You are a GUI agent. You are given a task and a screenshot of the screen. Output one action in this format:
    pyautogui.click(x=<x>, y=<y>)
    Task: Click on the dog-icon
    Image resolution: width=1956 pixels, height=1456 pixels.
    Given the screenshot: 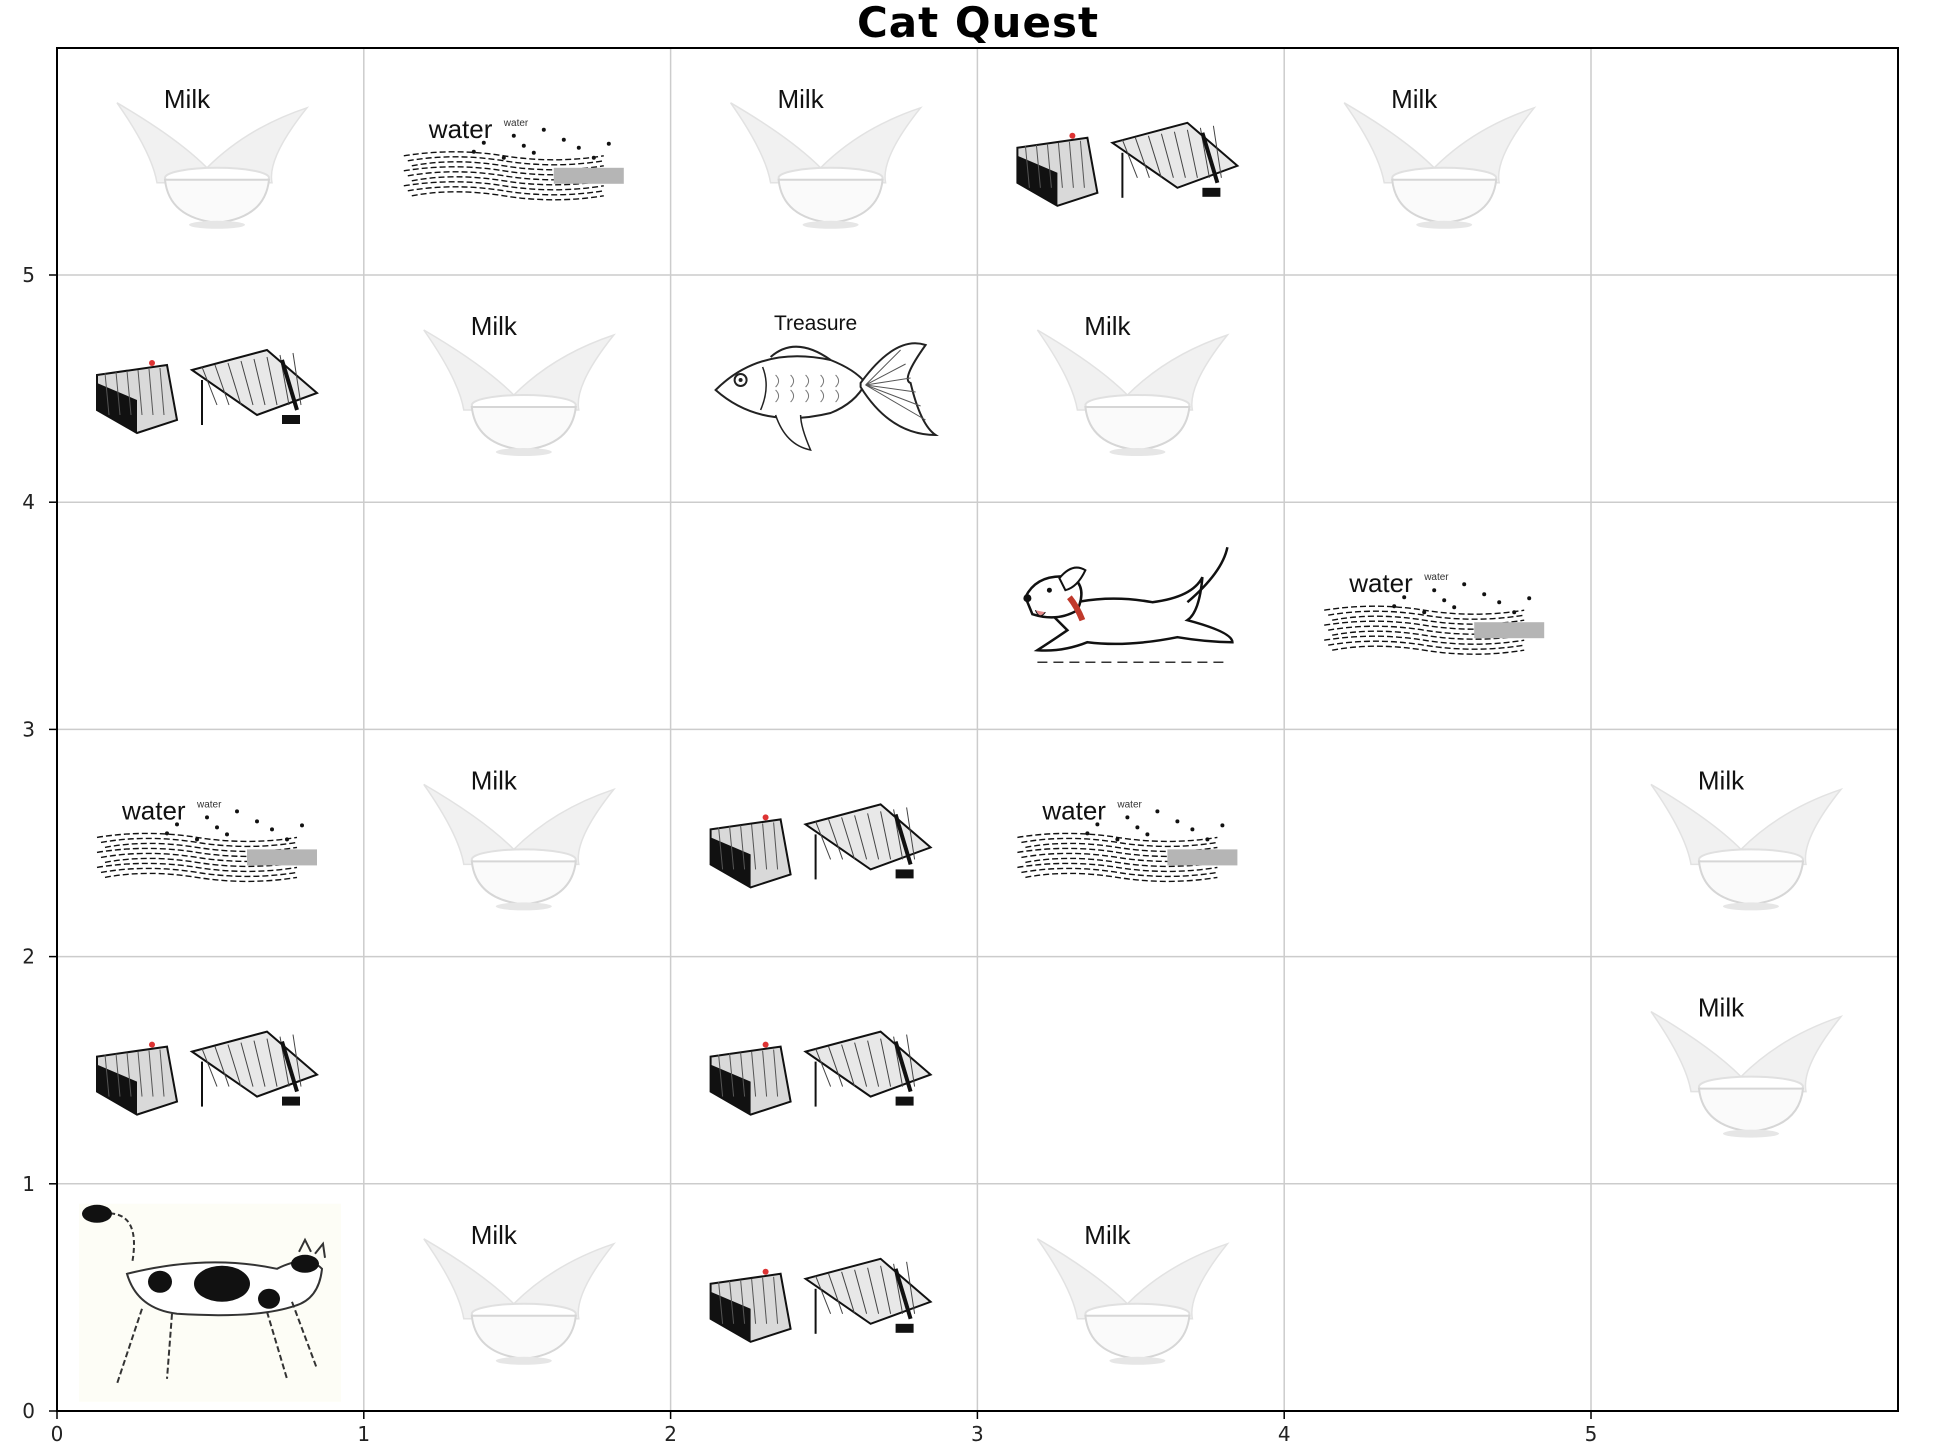 What is the action you would take?
    pyautogui.click(x=1128, y=604)
    